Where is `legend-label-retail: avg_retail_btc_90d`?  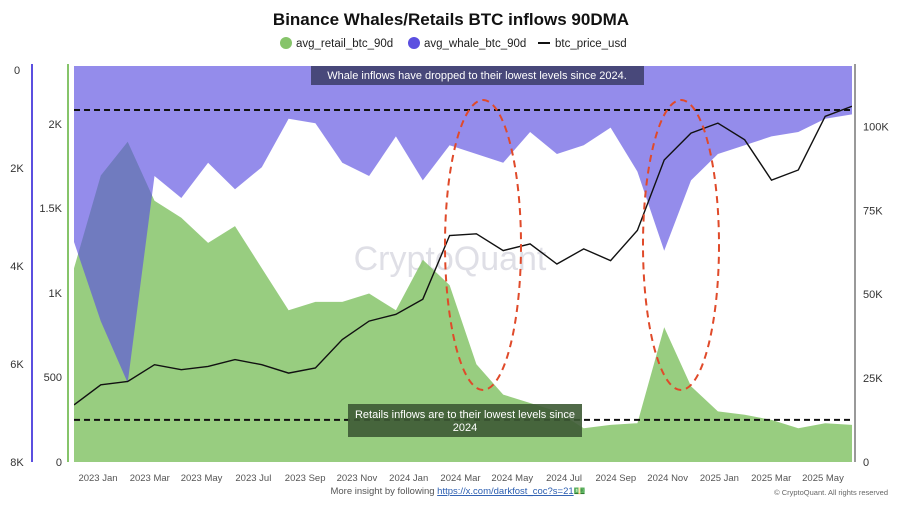 legend-label-retail: avg_retail_btc_90d is located at coordinates (344, 44).